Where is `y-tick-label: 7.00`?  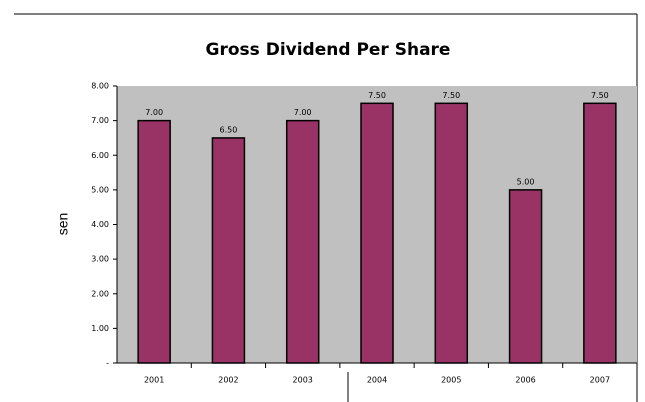 y-tick-label: 7.00 is located at coordinates (100, 120).